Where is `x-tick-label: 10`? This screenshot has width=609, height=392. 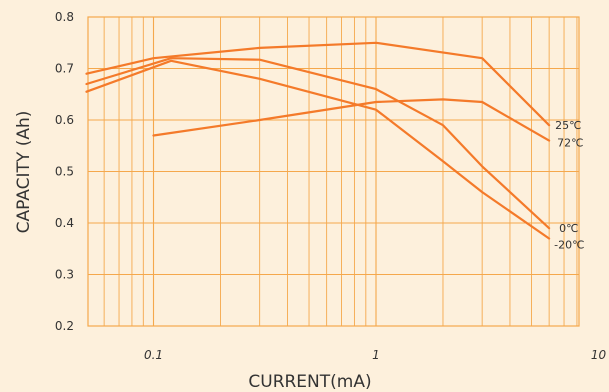 x-tick-label: 10 is located at coordinates (599, 355).